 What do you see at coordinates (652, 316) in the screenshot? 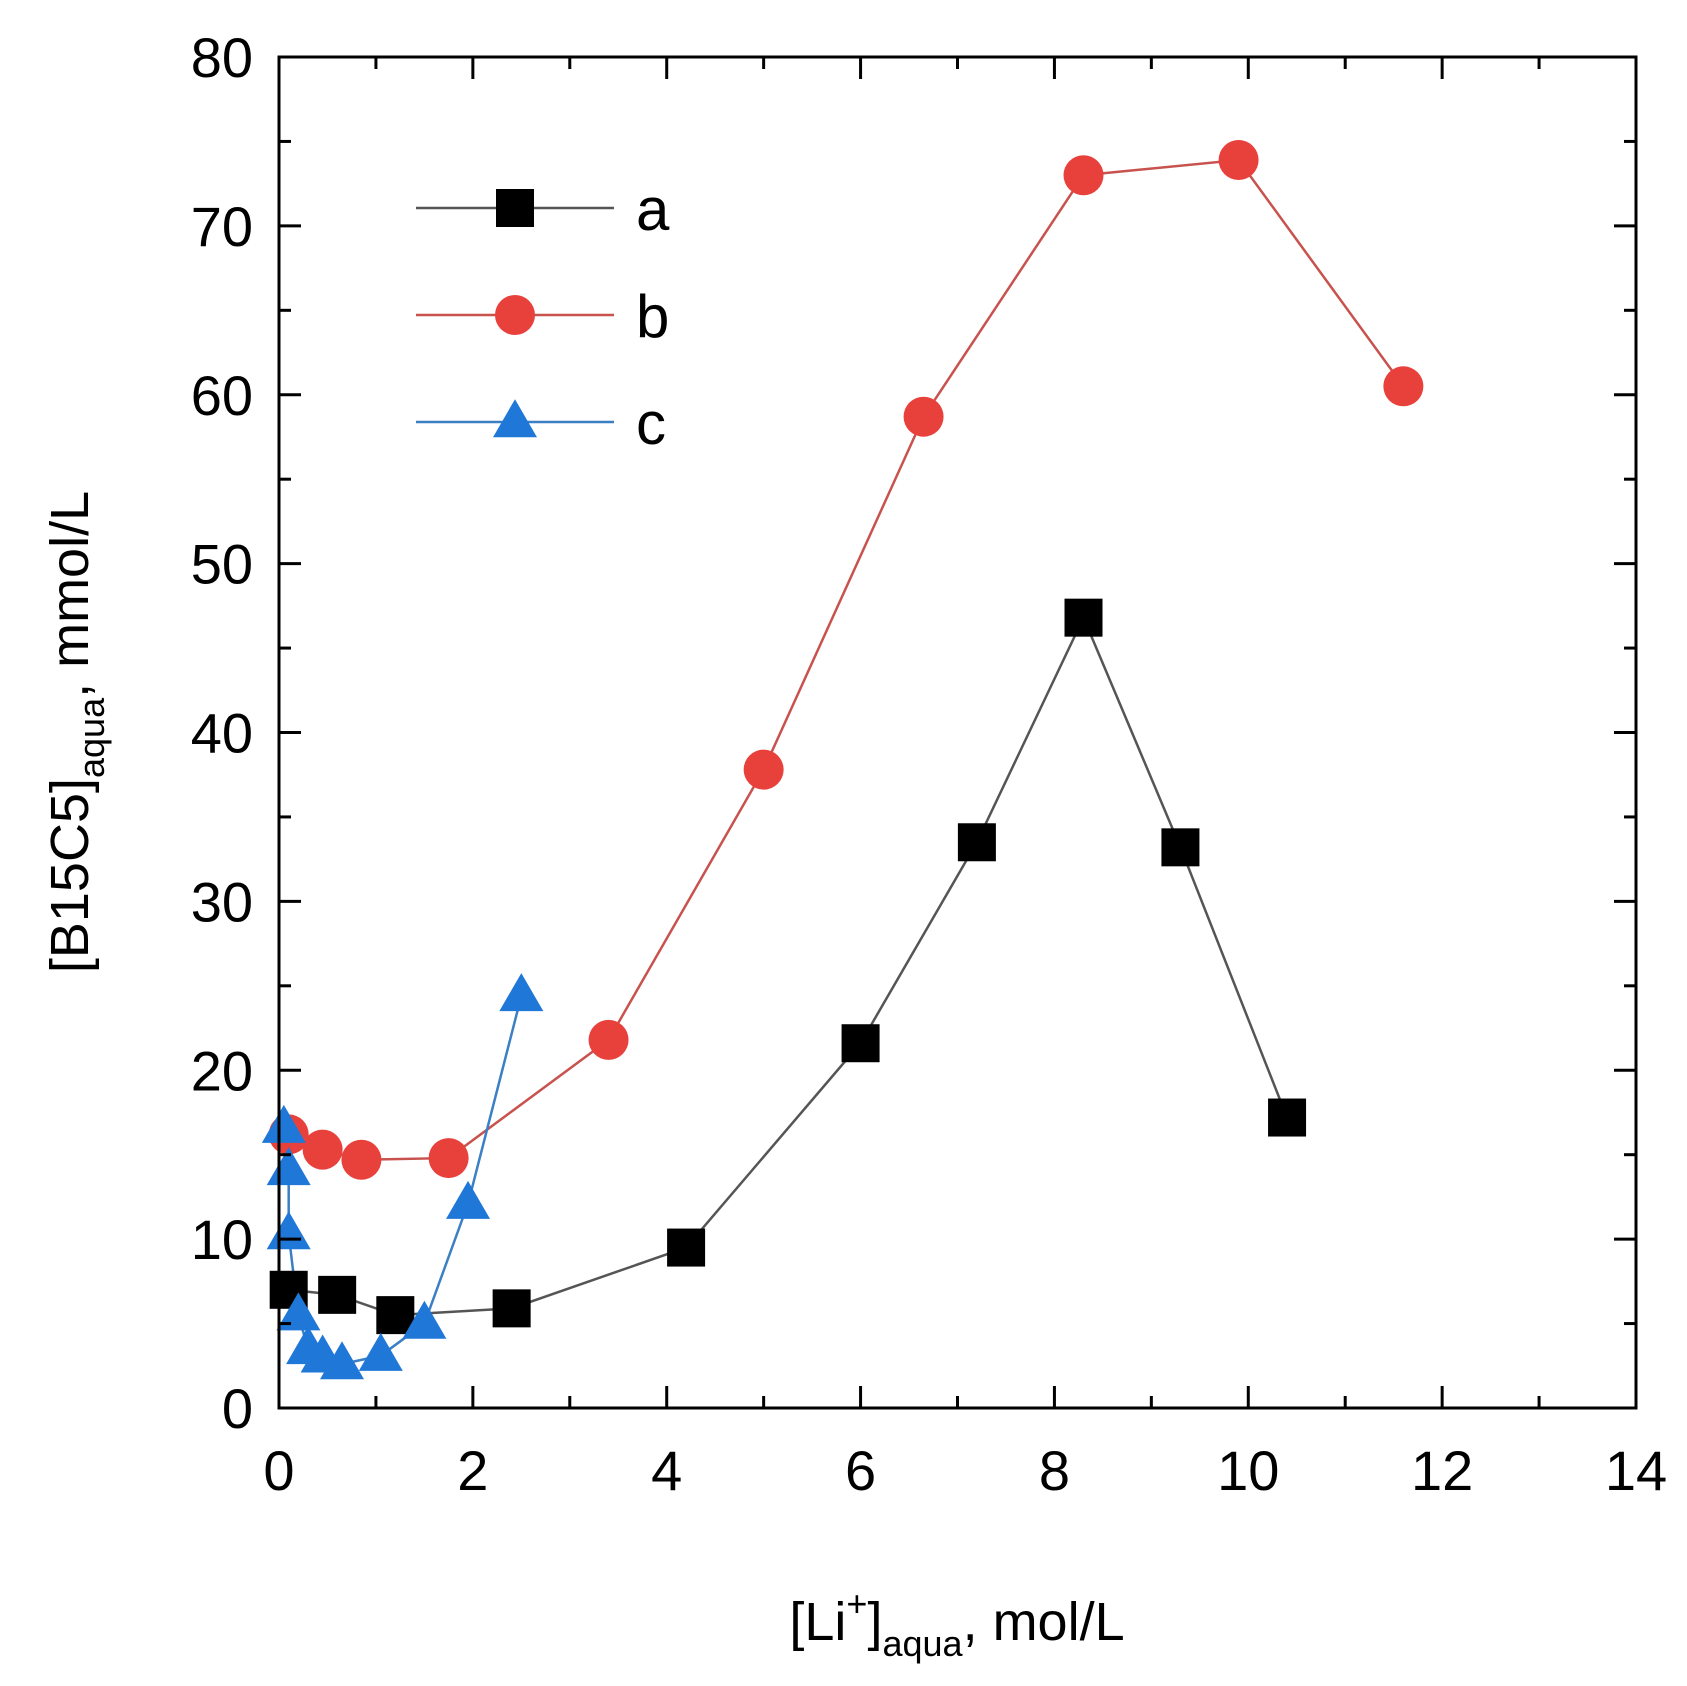
I see `legend-label-b: b` at bounding box center [652, 316].